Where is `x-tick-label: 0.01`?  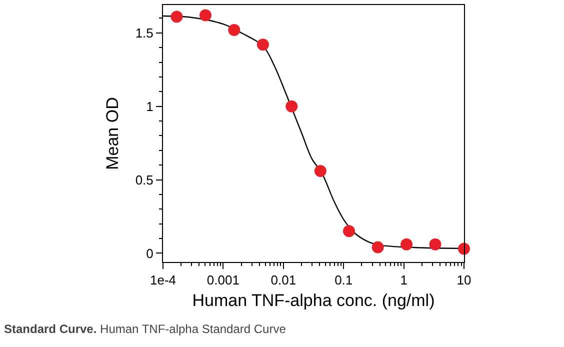
x-tick-label: 0.01 is located at coordinates (283, 280).